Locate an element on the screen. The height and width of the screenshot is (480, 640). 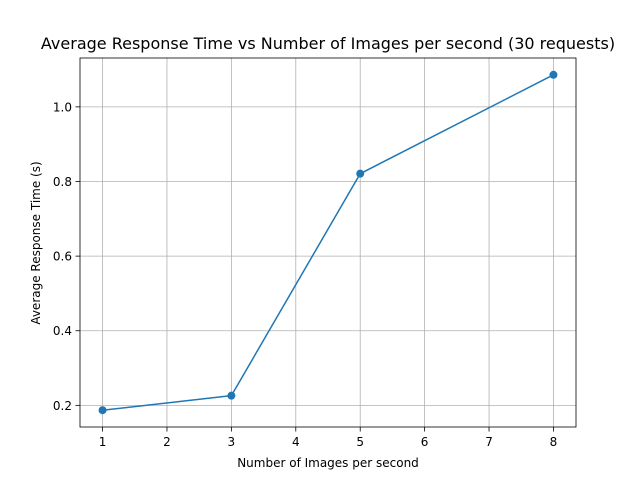
x-tick-label: 4 is located at coordinates (296, 442).